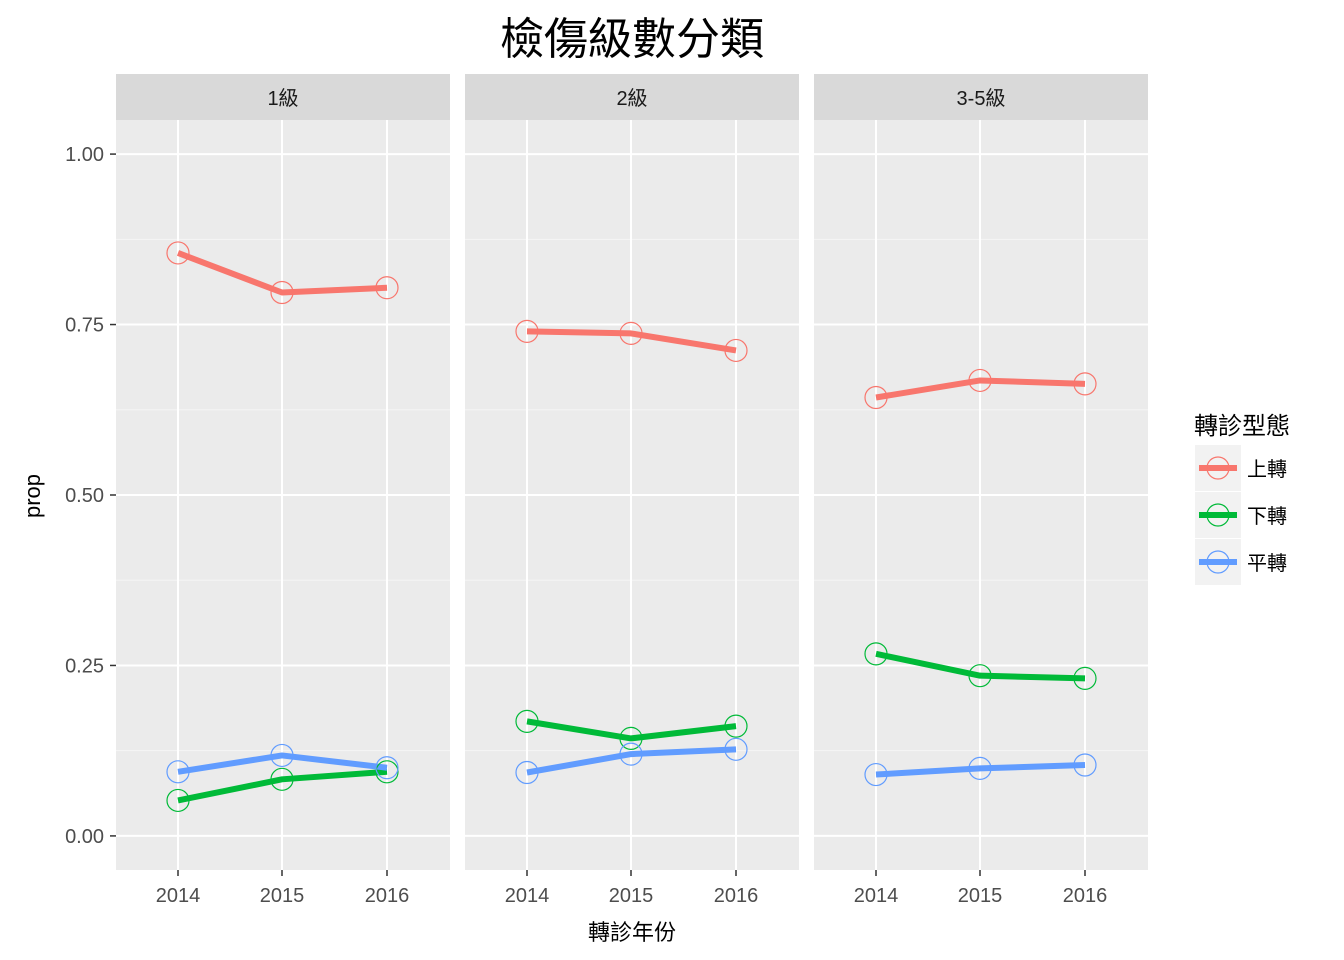 The width and height of the screenshot is (1344, 960). What do you see at coordinates (1267, 516) in the screenshot?
I see `legend-label: 下轉` at bounding box center [1267, 516].